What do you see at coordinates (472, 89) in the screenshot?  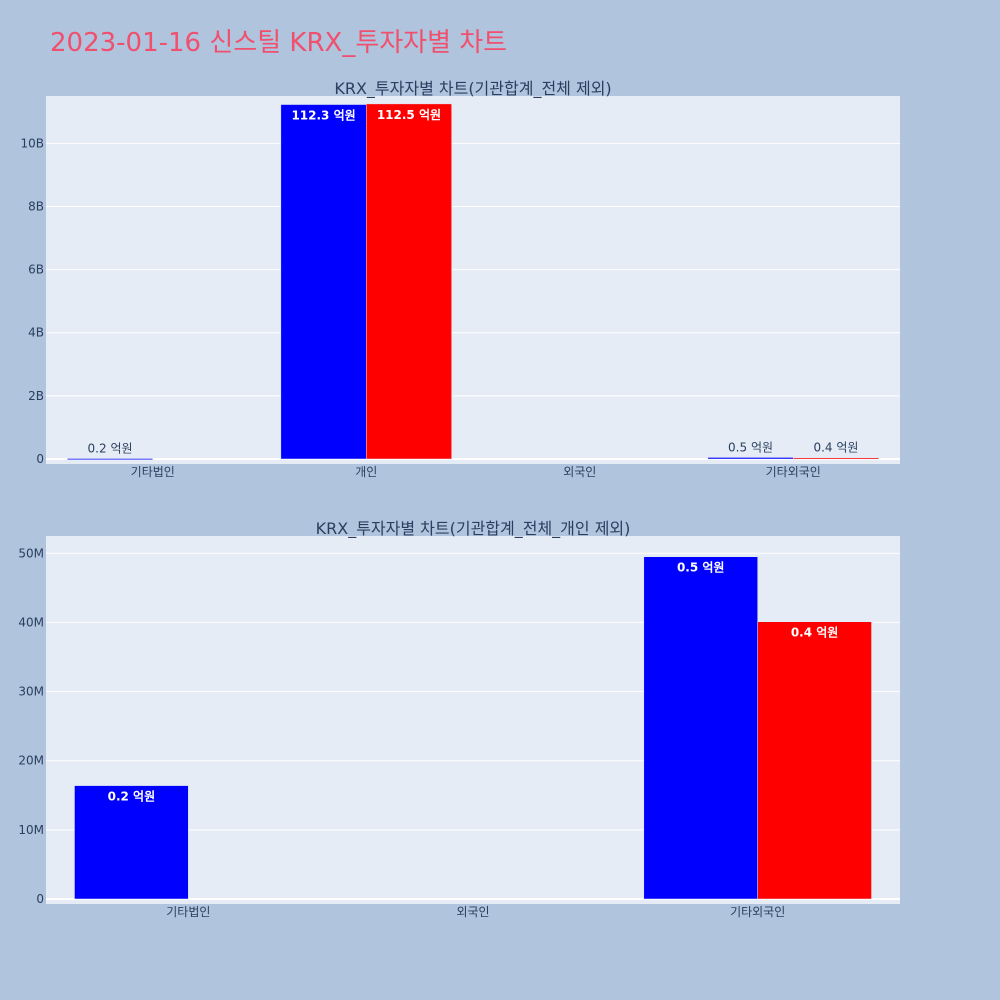 I see `chart-title: KRX_투자자별 차트(기관합계_전체 제외)` at bounding box center [472, 89].